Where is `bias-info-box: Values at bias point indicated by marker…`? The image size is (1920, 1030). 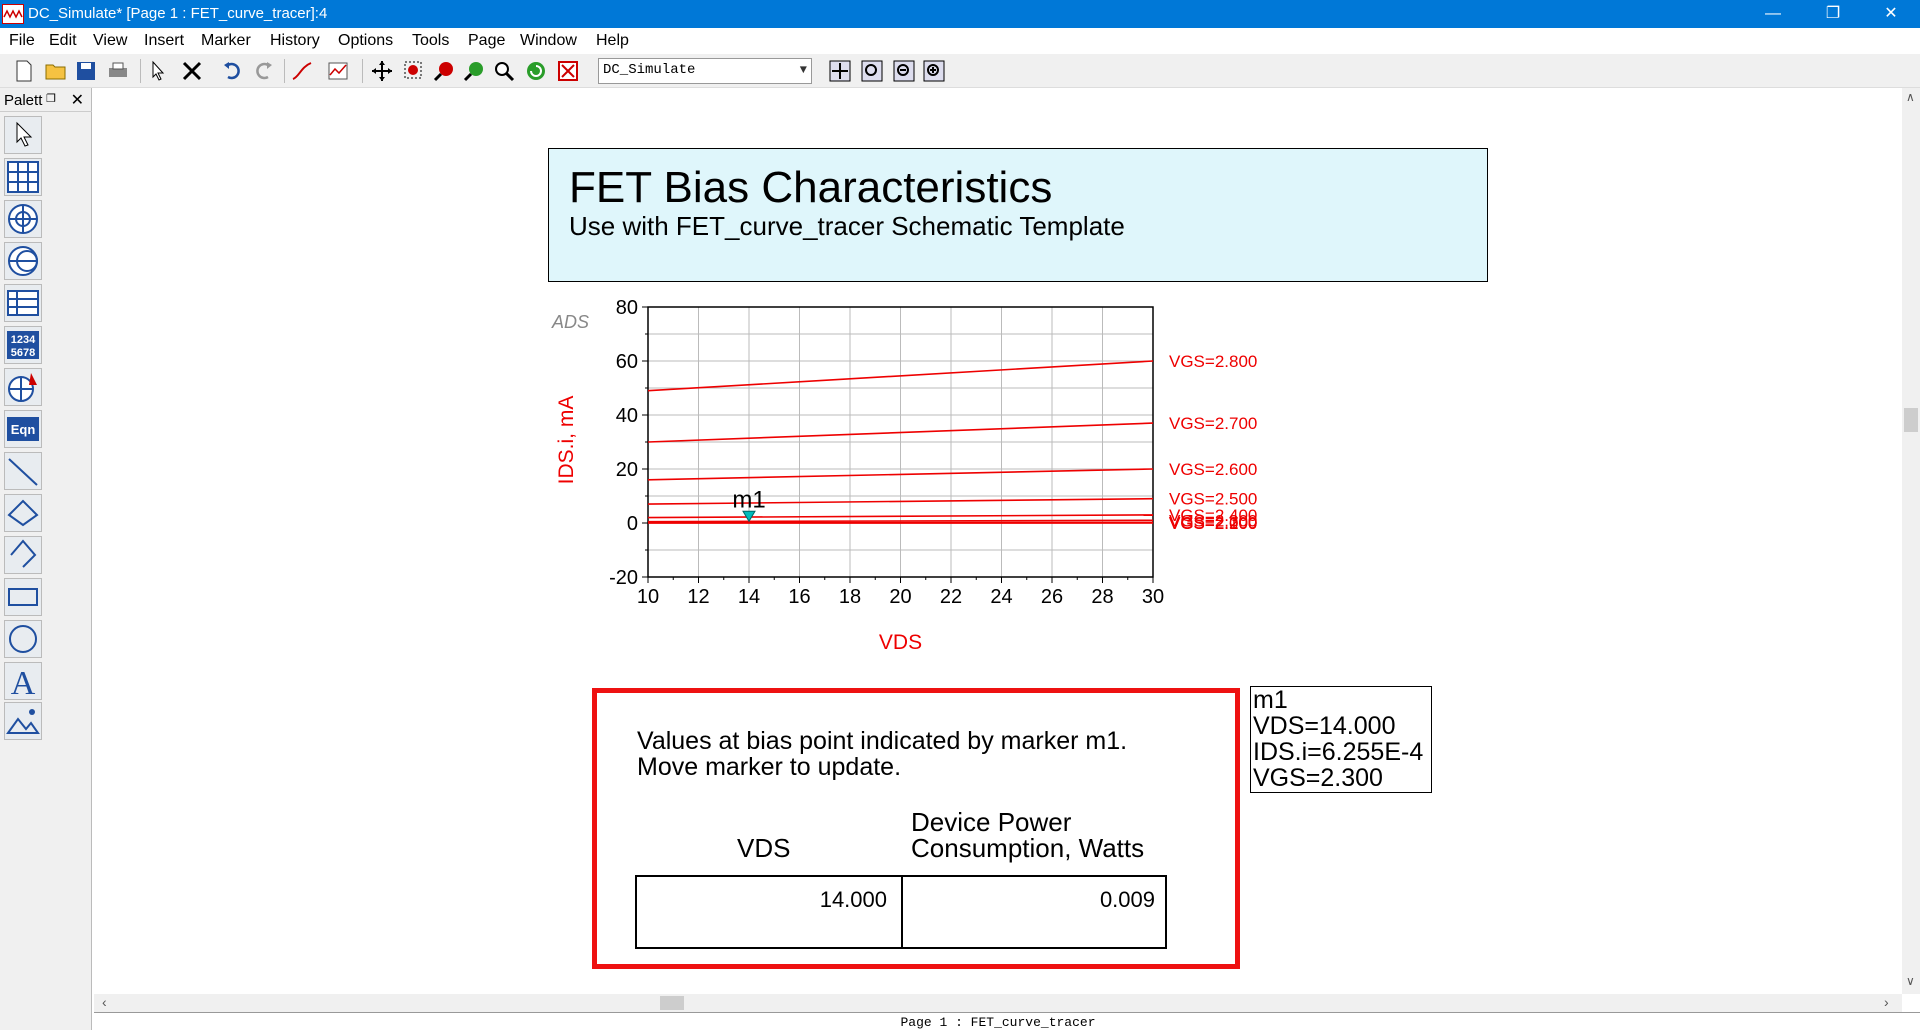
bias-info-box: Values at bias point indicated by marker… is located at coordinates (916, 828).